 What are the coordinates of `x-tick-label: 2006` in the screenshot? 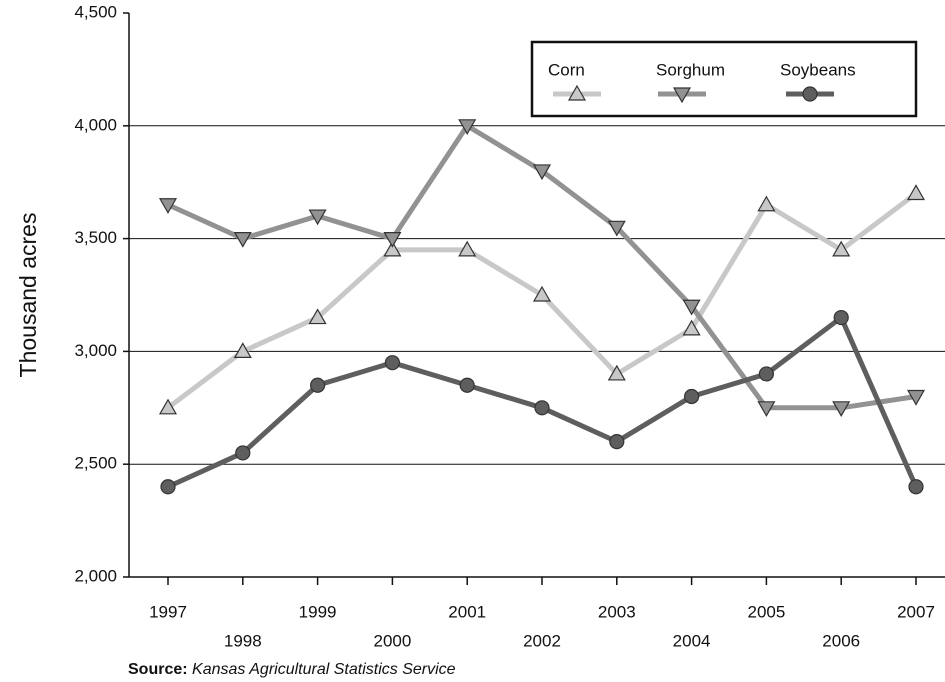 It's located at (841, 640).